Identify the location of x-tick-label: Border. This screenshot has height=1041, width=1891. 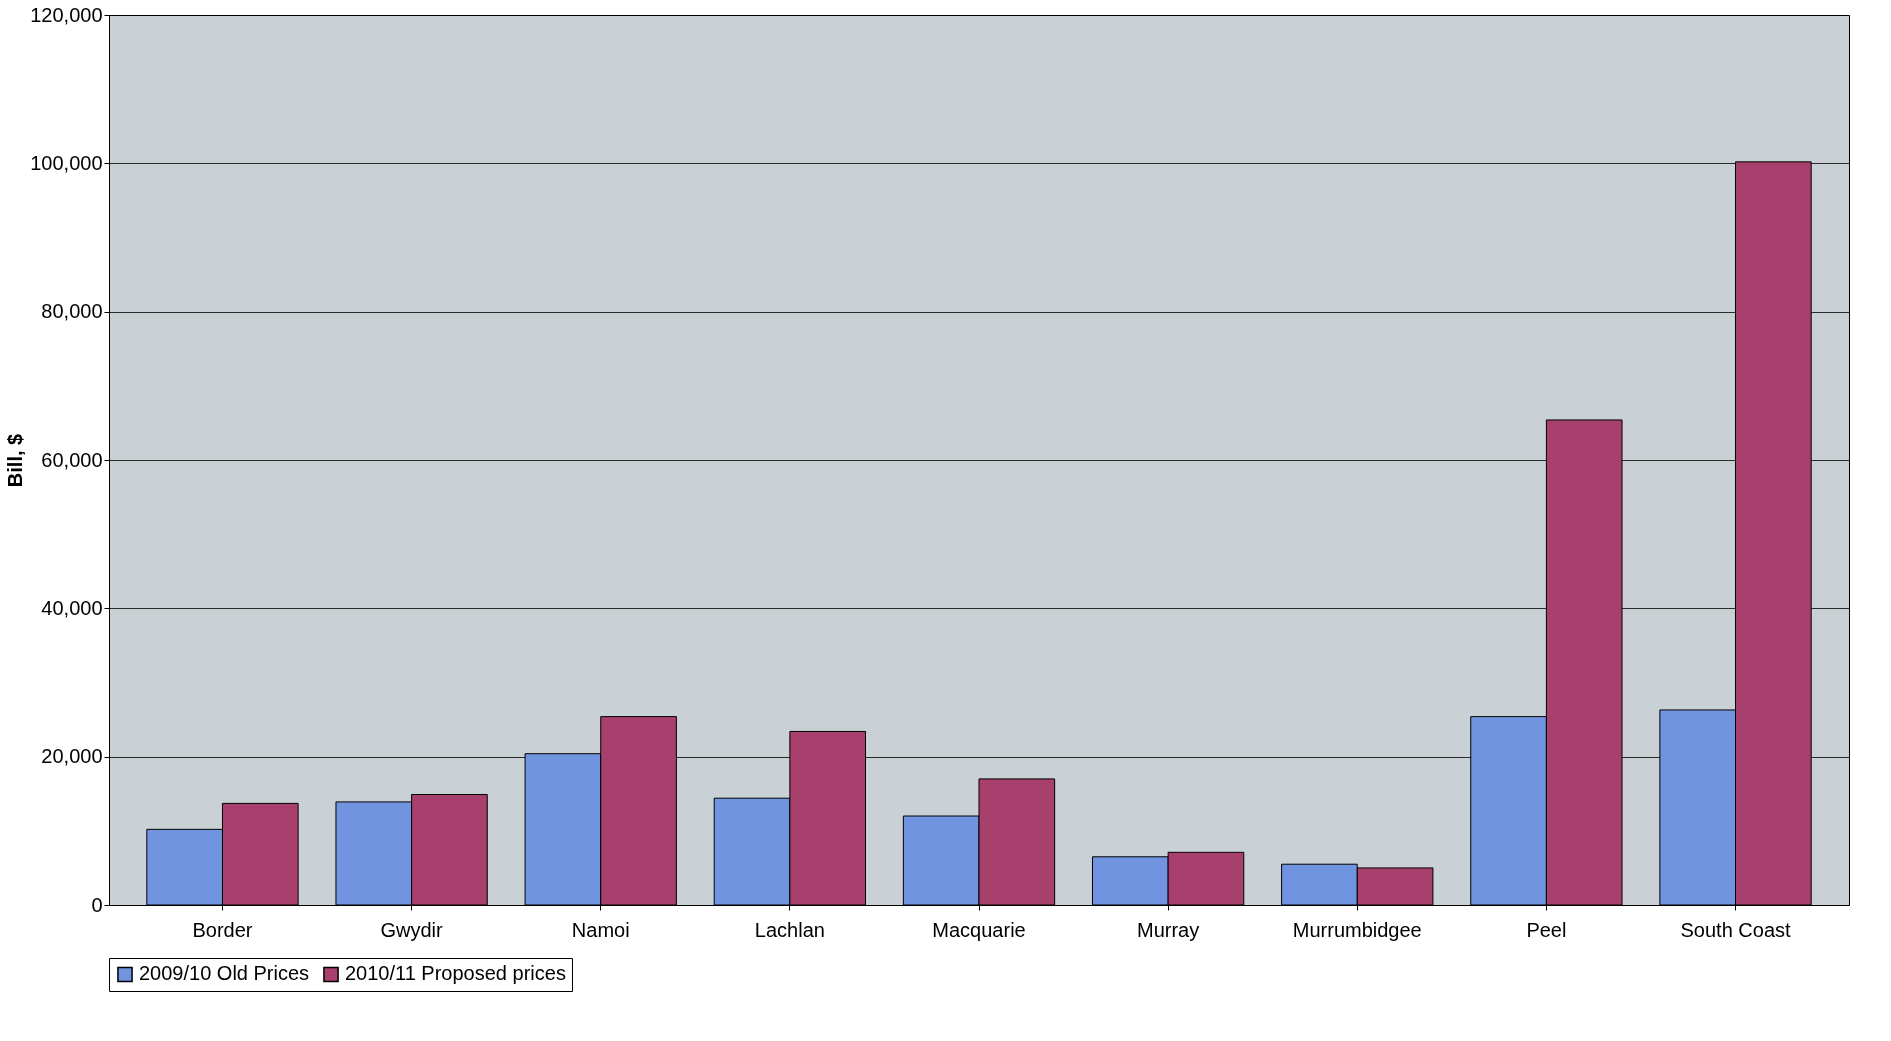
(222, 929).